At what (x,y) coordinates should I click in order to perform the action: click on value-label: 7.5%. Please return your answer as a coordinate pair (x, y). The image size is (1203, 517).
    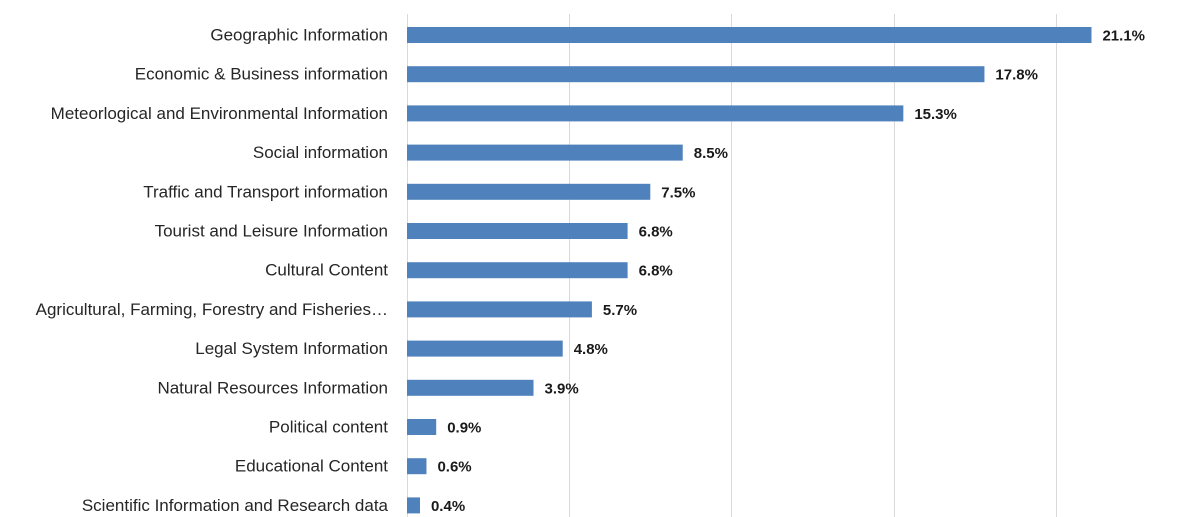
    Looking at the image, I should click on (678, 192).